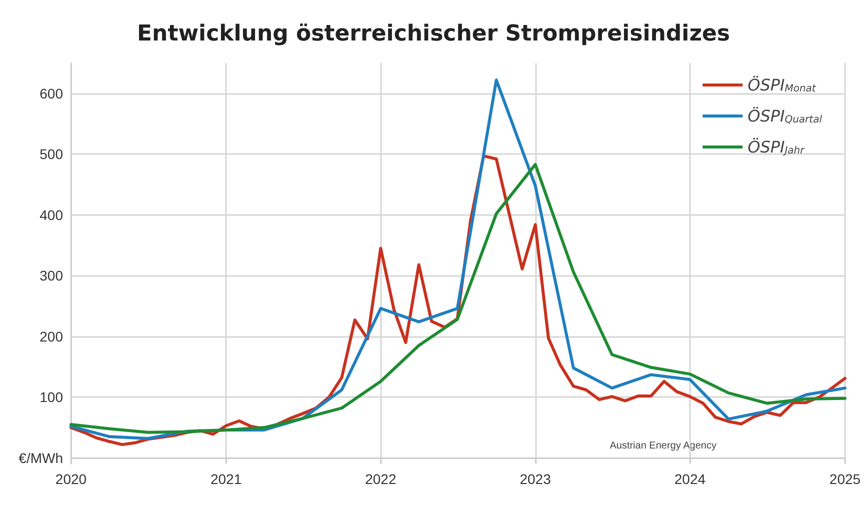 Image resolution: width=867 pixels, height=506 pixels. What do you see at coordinates (690, 479) in the screenshot?
I see `x-tick-label: 2024` at bounding box center [690, 479].